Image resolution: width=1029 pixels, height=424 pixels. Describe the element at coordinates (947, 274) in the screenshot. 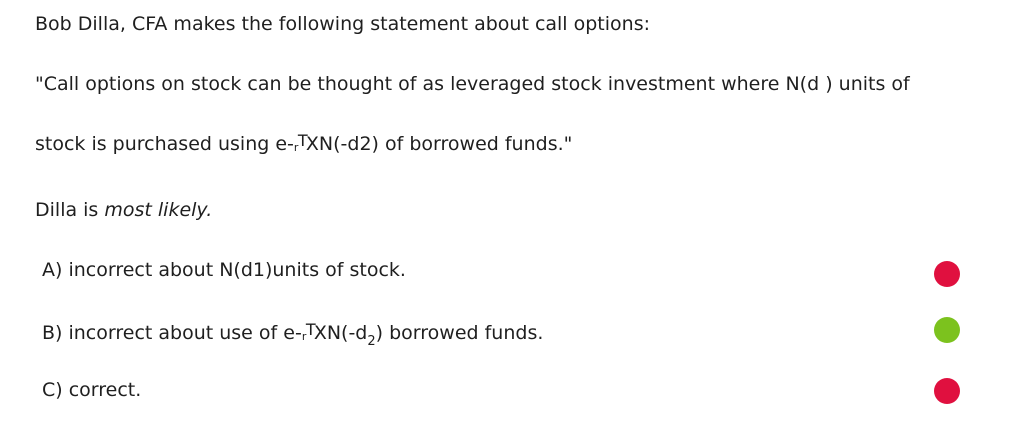

I see `choice-a-indicator-icon` at that location.